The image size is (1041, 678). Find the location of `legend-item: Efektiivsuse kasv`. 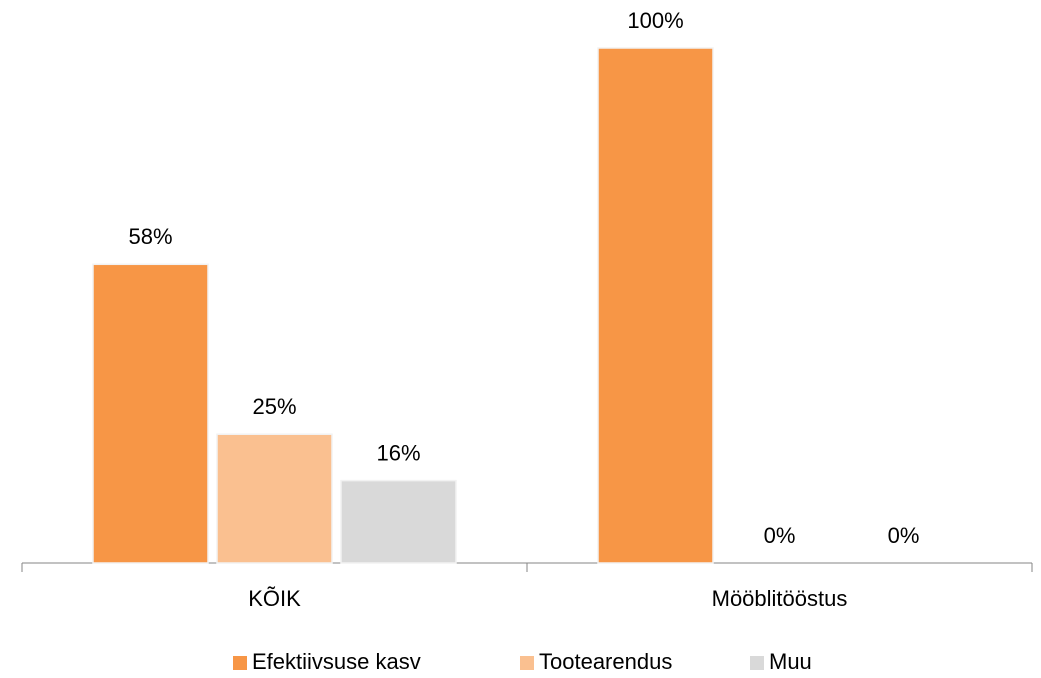

legend-item: Efektiivsuse kasv is located at coordinates (327, 661).